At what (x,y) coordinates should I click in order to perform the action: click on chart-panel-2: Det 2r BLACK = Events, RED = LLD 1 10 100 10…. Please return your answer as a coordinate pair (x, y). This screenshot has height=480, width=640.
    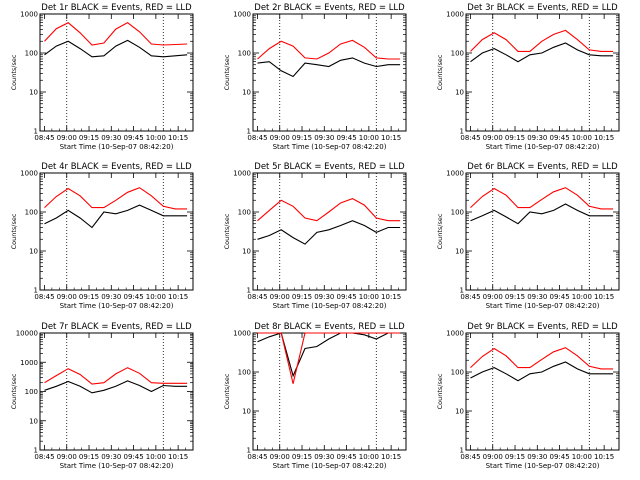
    Looking at the image, I should click on (315, 77).